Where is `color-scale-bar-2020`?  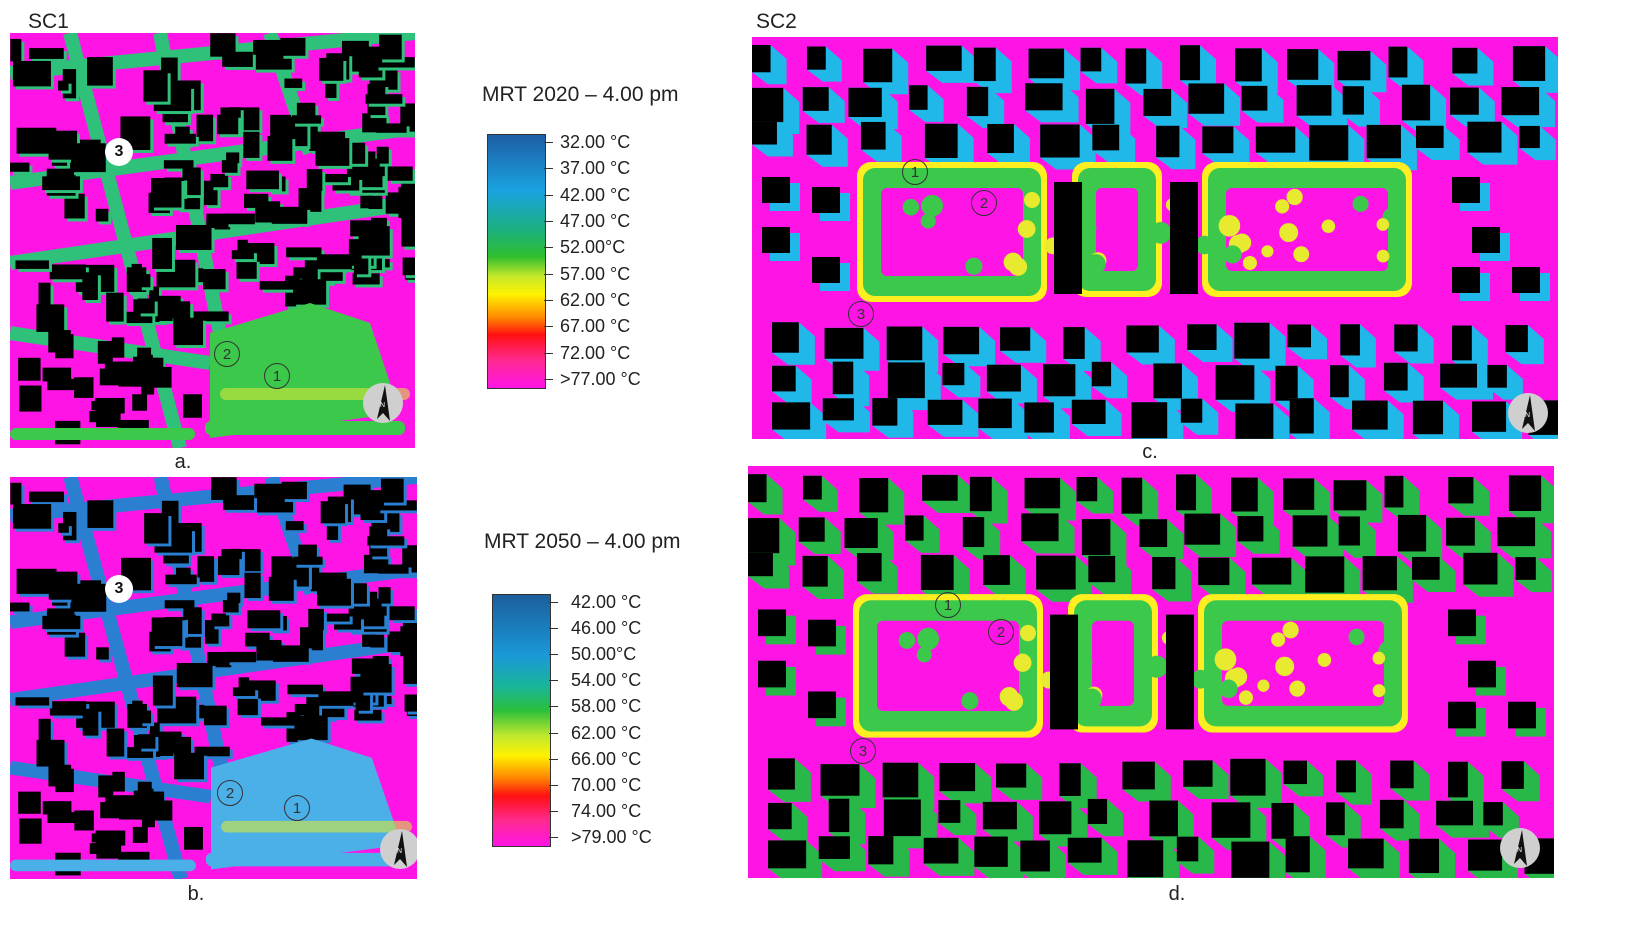 color-scale-bar-2020 is located at coordinates (516, 261).